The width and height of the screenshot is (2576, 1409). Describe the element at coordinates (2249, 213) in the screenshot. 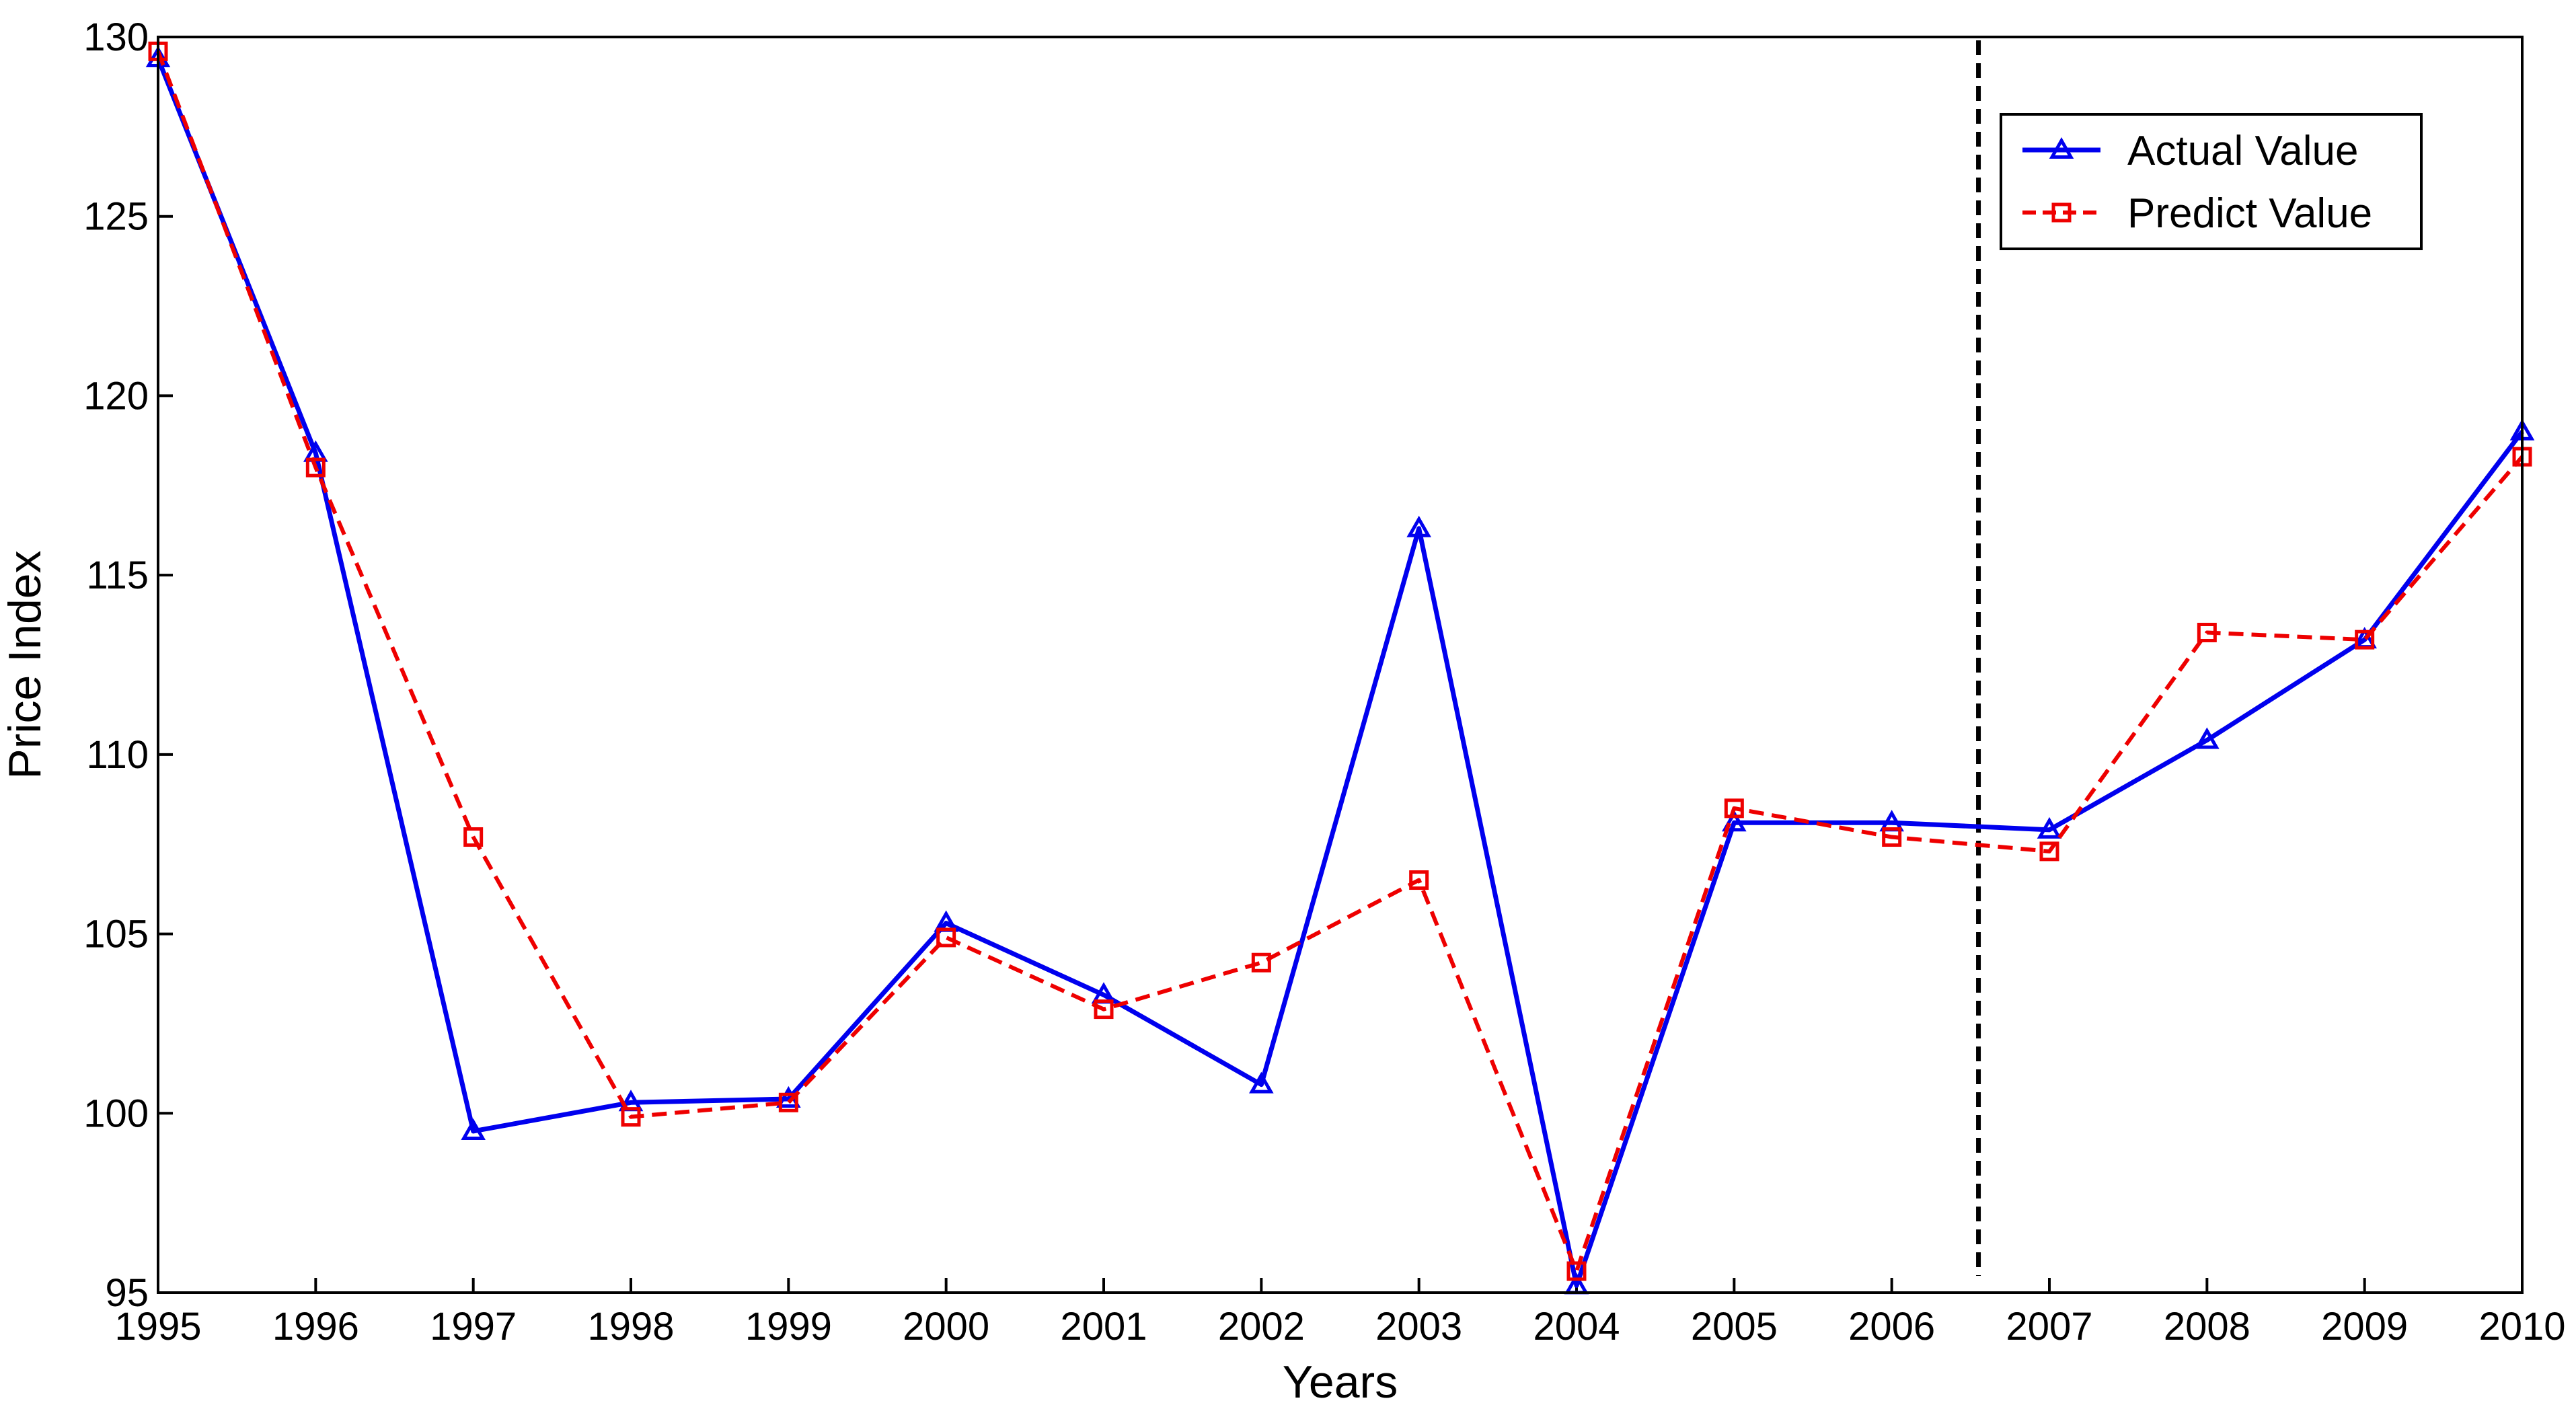

I see `legend-label-predict: Predict Value` at that location.